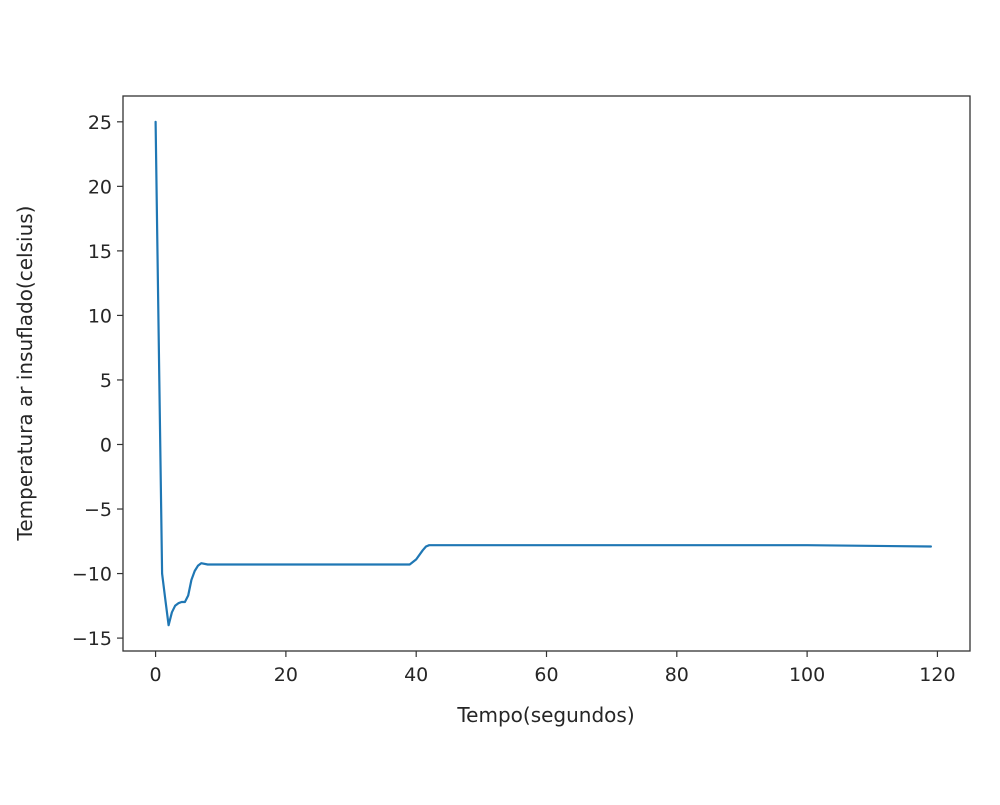 This screenshot has width=1000, height=805. Describe the element at coordinates (807, 675) in the screenshot. I see `x-tick-label: 100` at that location.